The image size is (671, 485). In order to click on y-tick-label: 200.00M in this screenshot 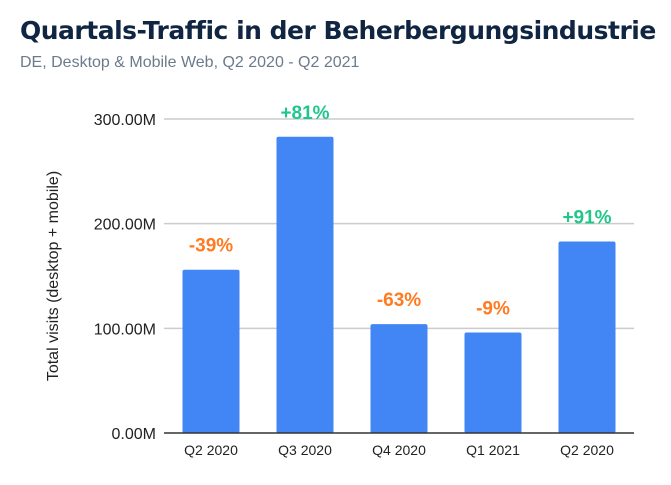, I will do `click(125, 225)`.